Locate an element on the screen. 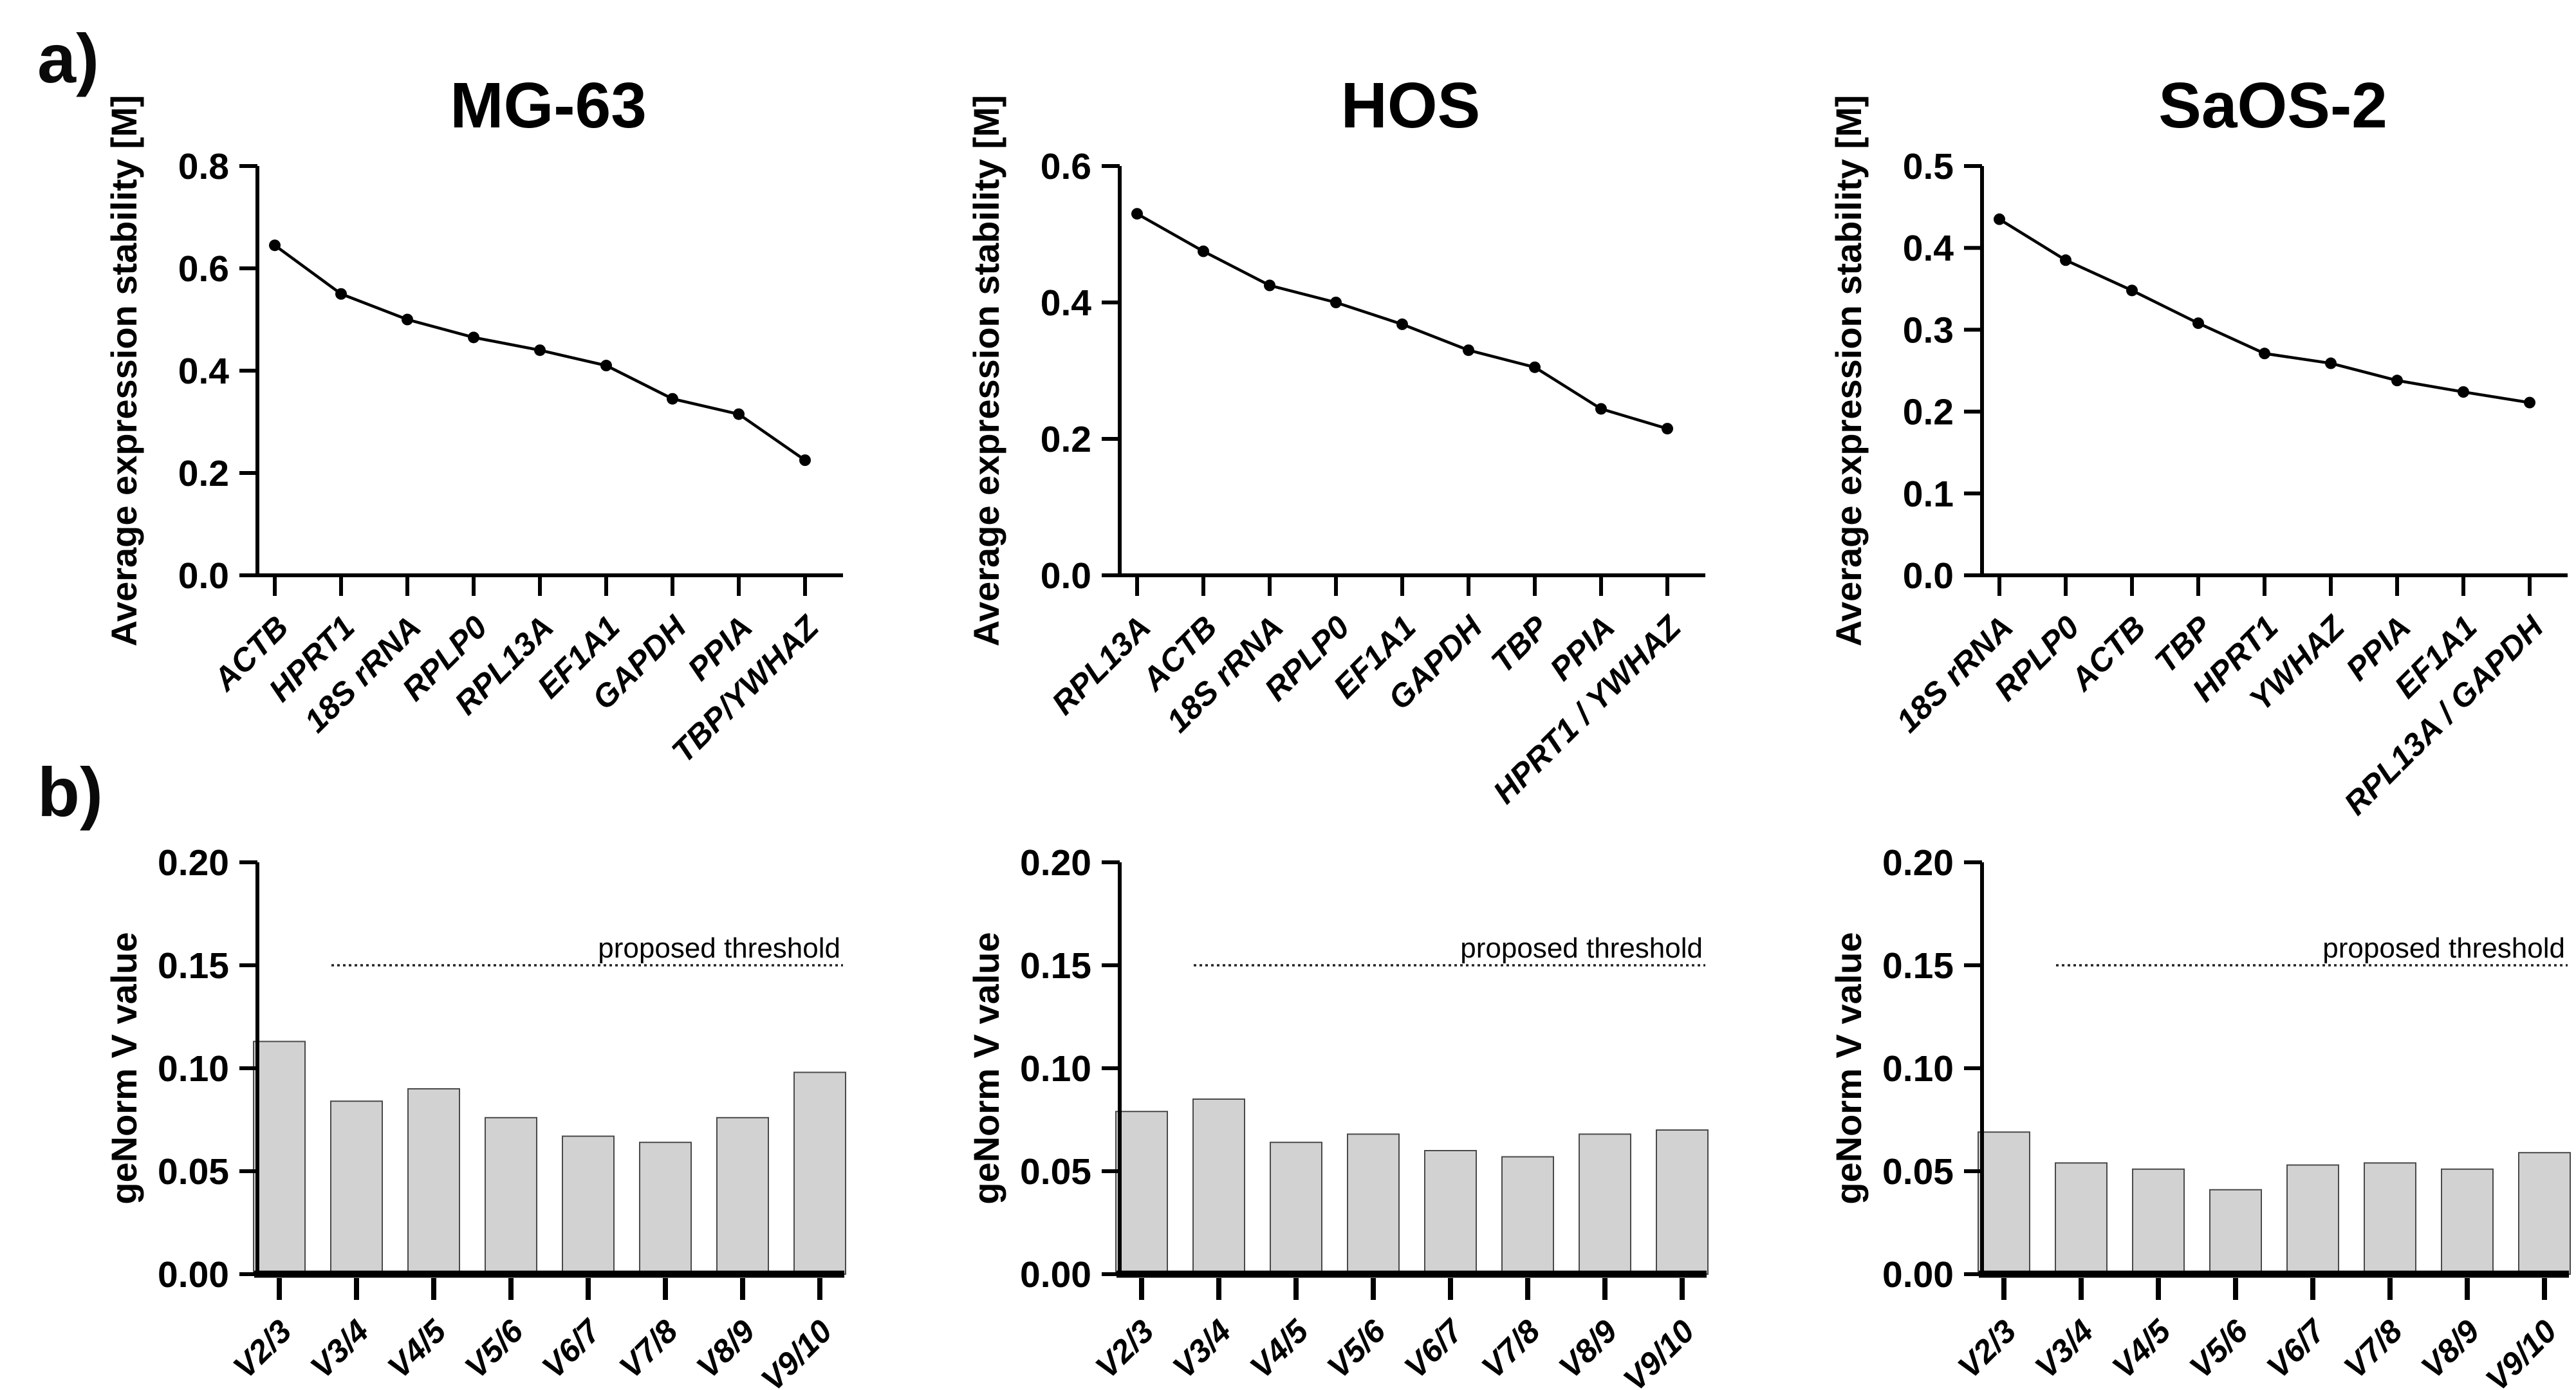 The height and width of the screenshot is (1390, 2576). data-points is located at coordinates (540, 353).